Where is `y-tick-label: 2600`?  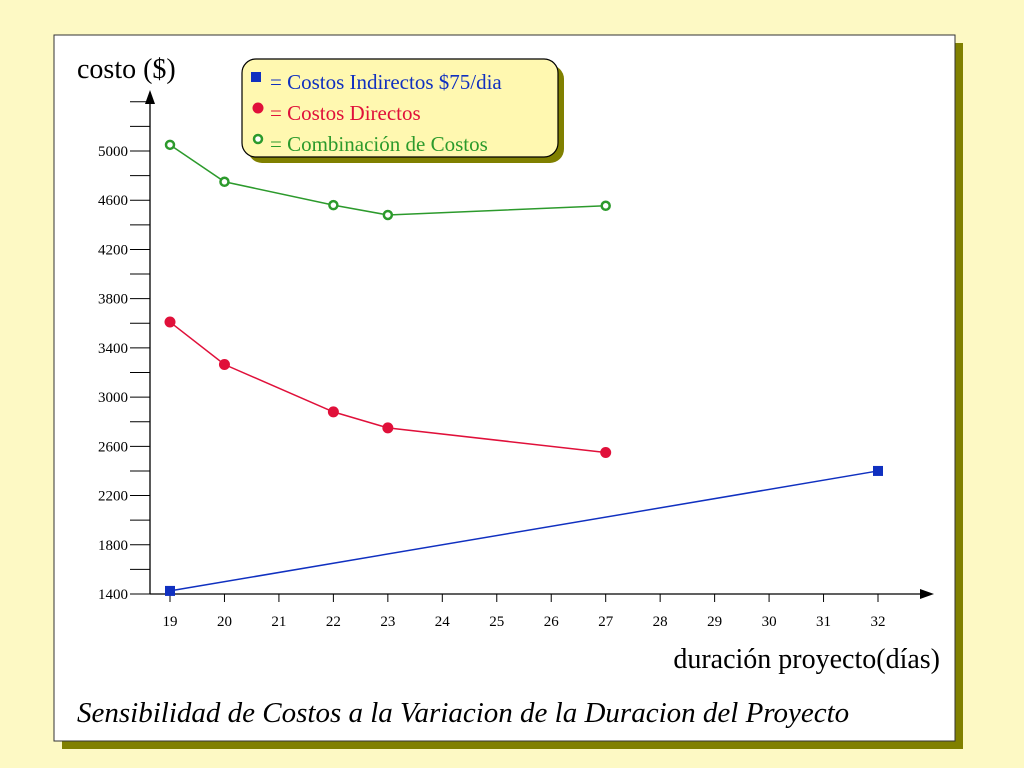
y-tick-label: 2600 is located at coordinates (113, 447).